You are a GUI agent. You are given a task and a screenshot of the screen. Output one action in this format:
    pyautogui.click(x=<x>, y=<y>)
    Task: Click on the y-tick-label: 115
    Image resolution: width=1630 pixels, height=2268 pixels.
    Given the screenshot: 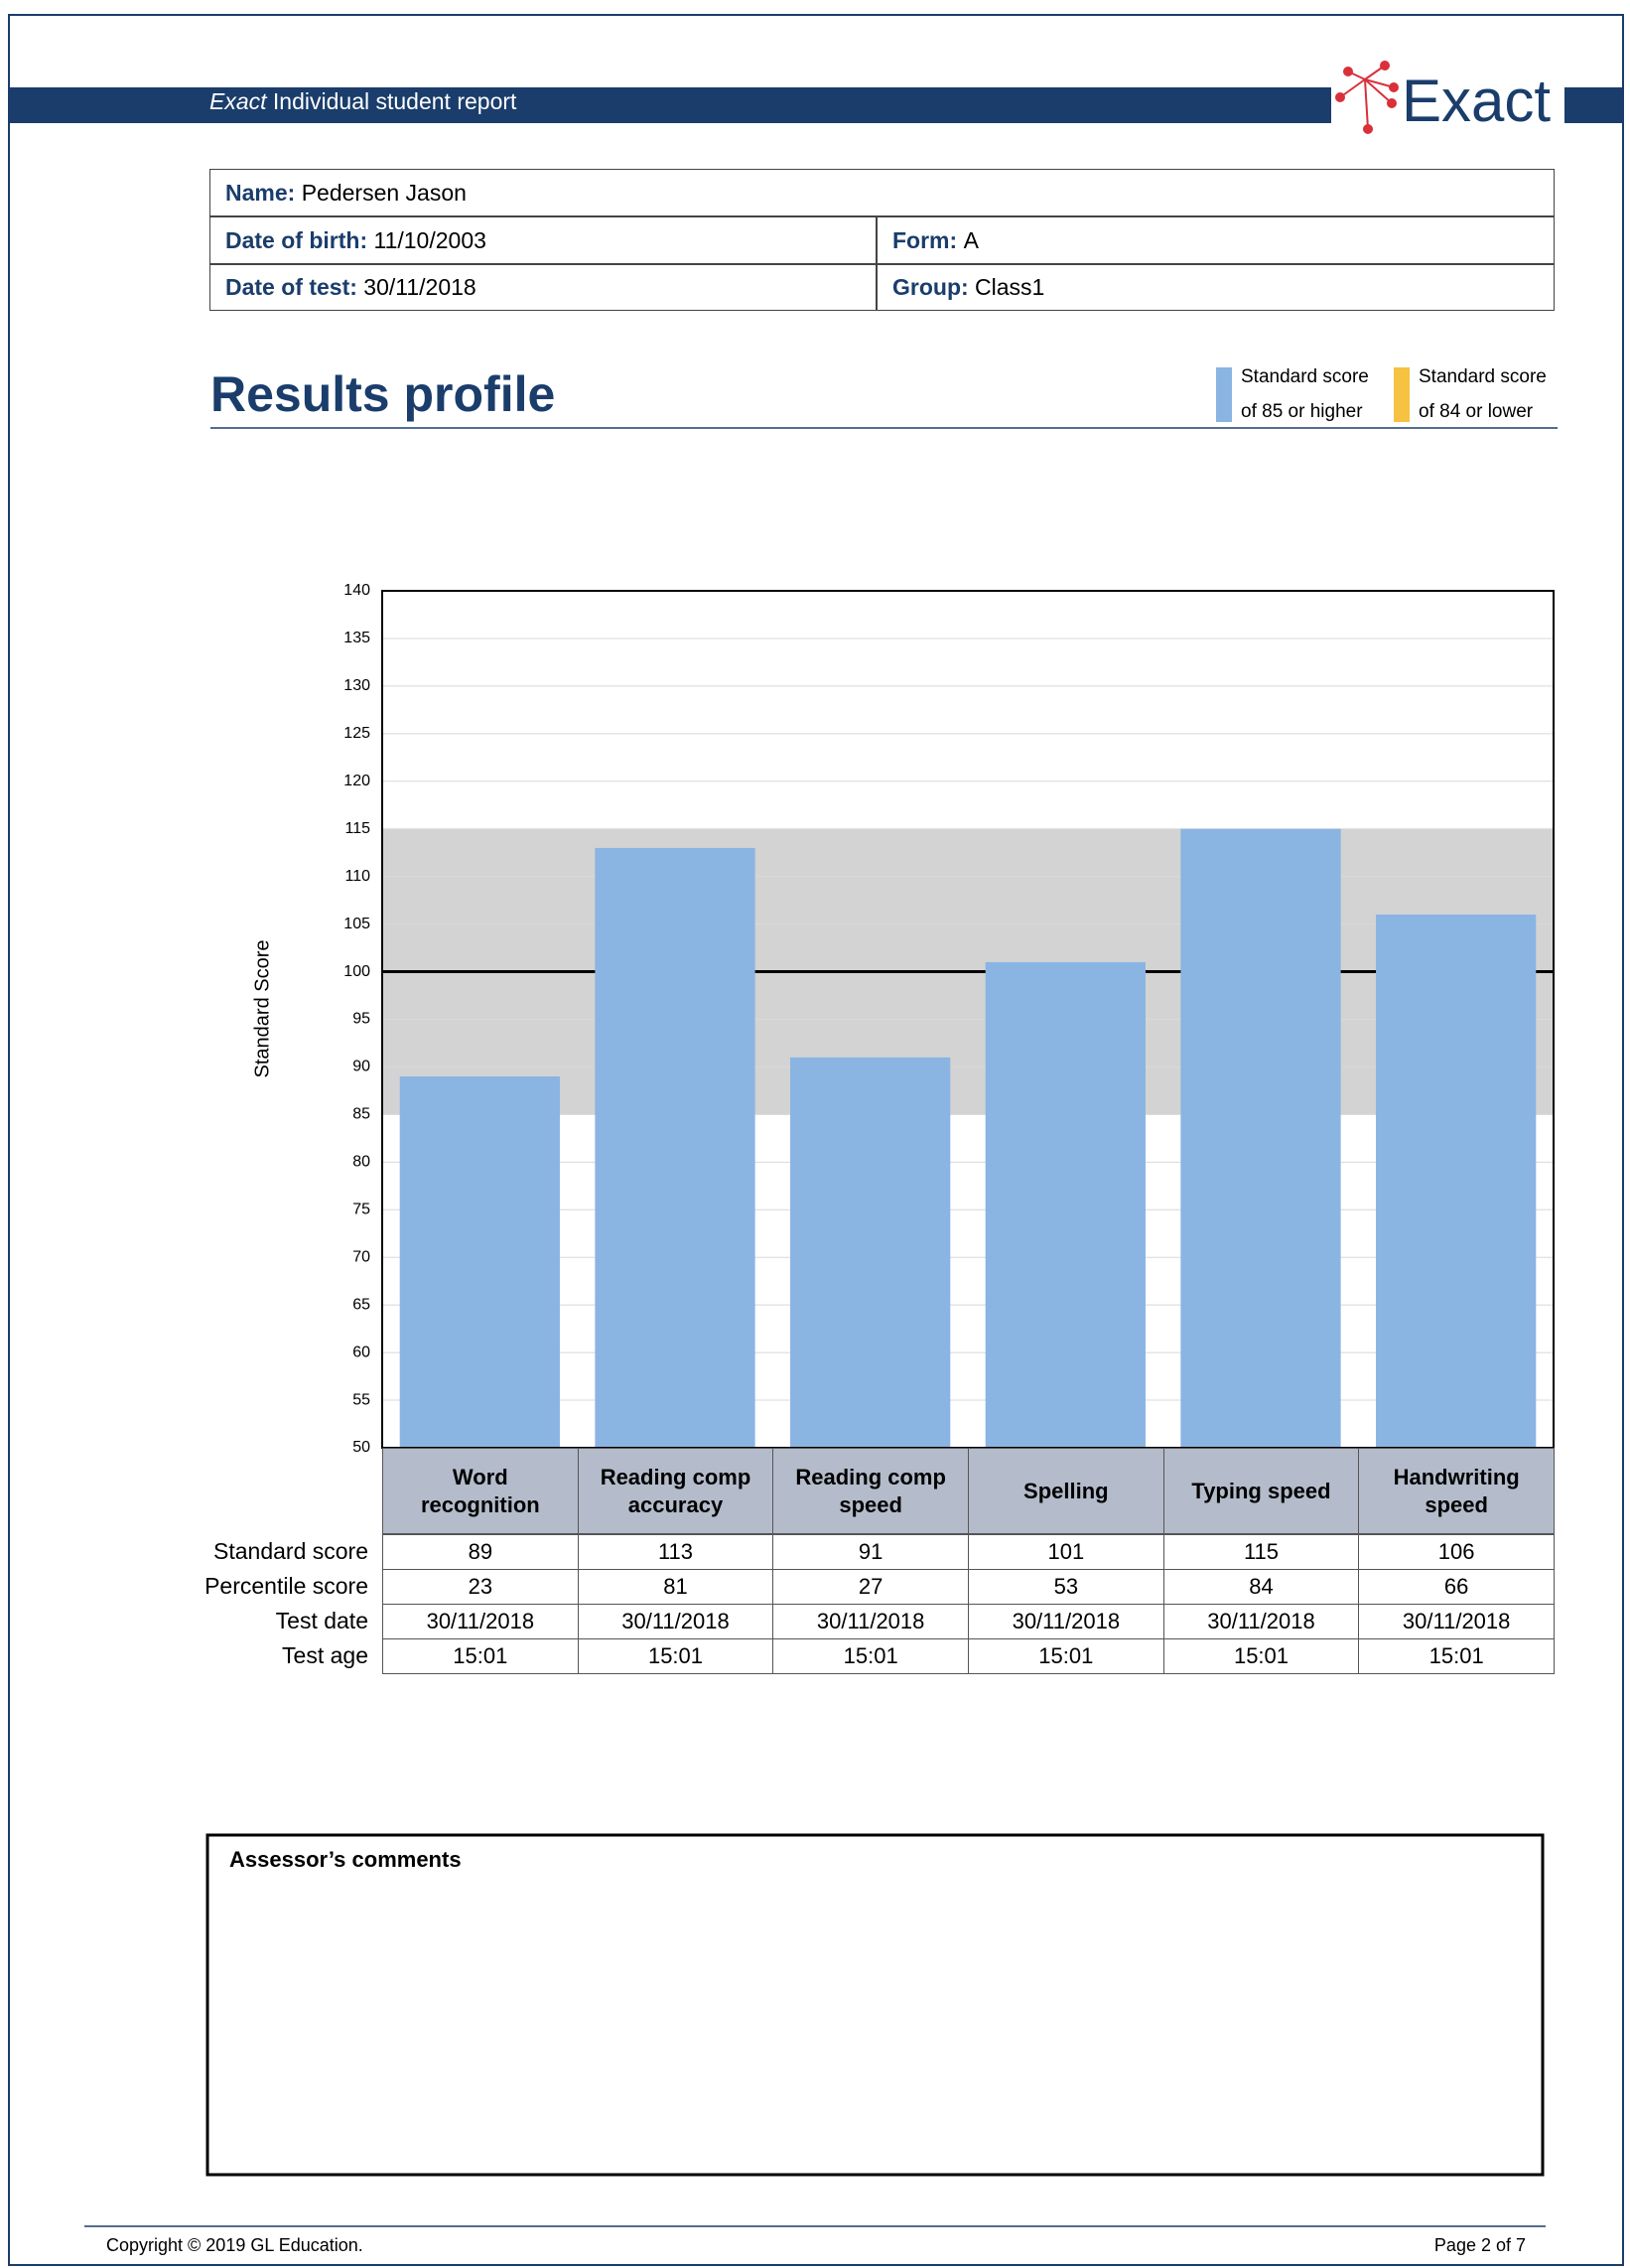 What is the action you would take?
    pyautogui.click(x=357, y=828)
    